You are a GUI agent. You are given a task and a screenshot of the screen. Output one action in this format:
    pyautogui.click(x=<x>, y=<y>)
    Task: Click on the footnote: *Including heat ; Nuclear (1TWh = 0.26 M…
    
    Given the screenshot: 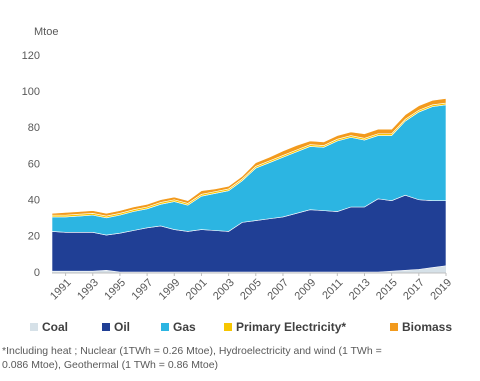 What is the action you would take?
    pyautogui.click(x=192, y=351)
    